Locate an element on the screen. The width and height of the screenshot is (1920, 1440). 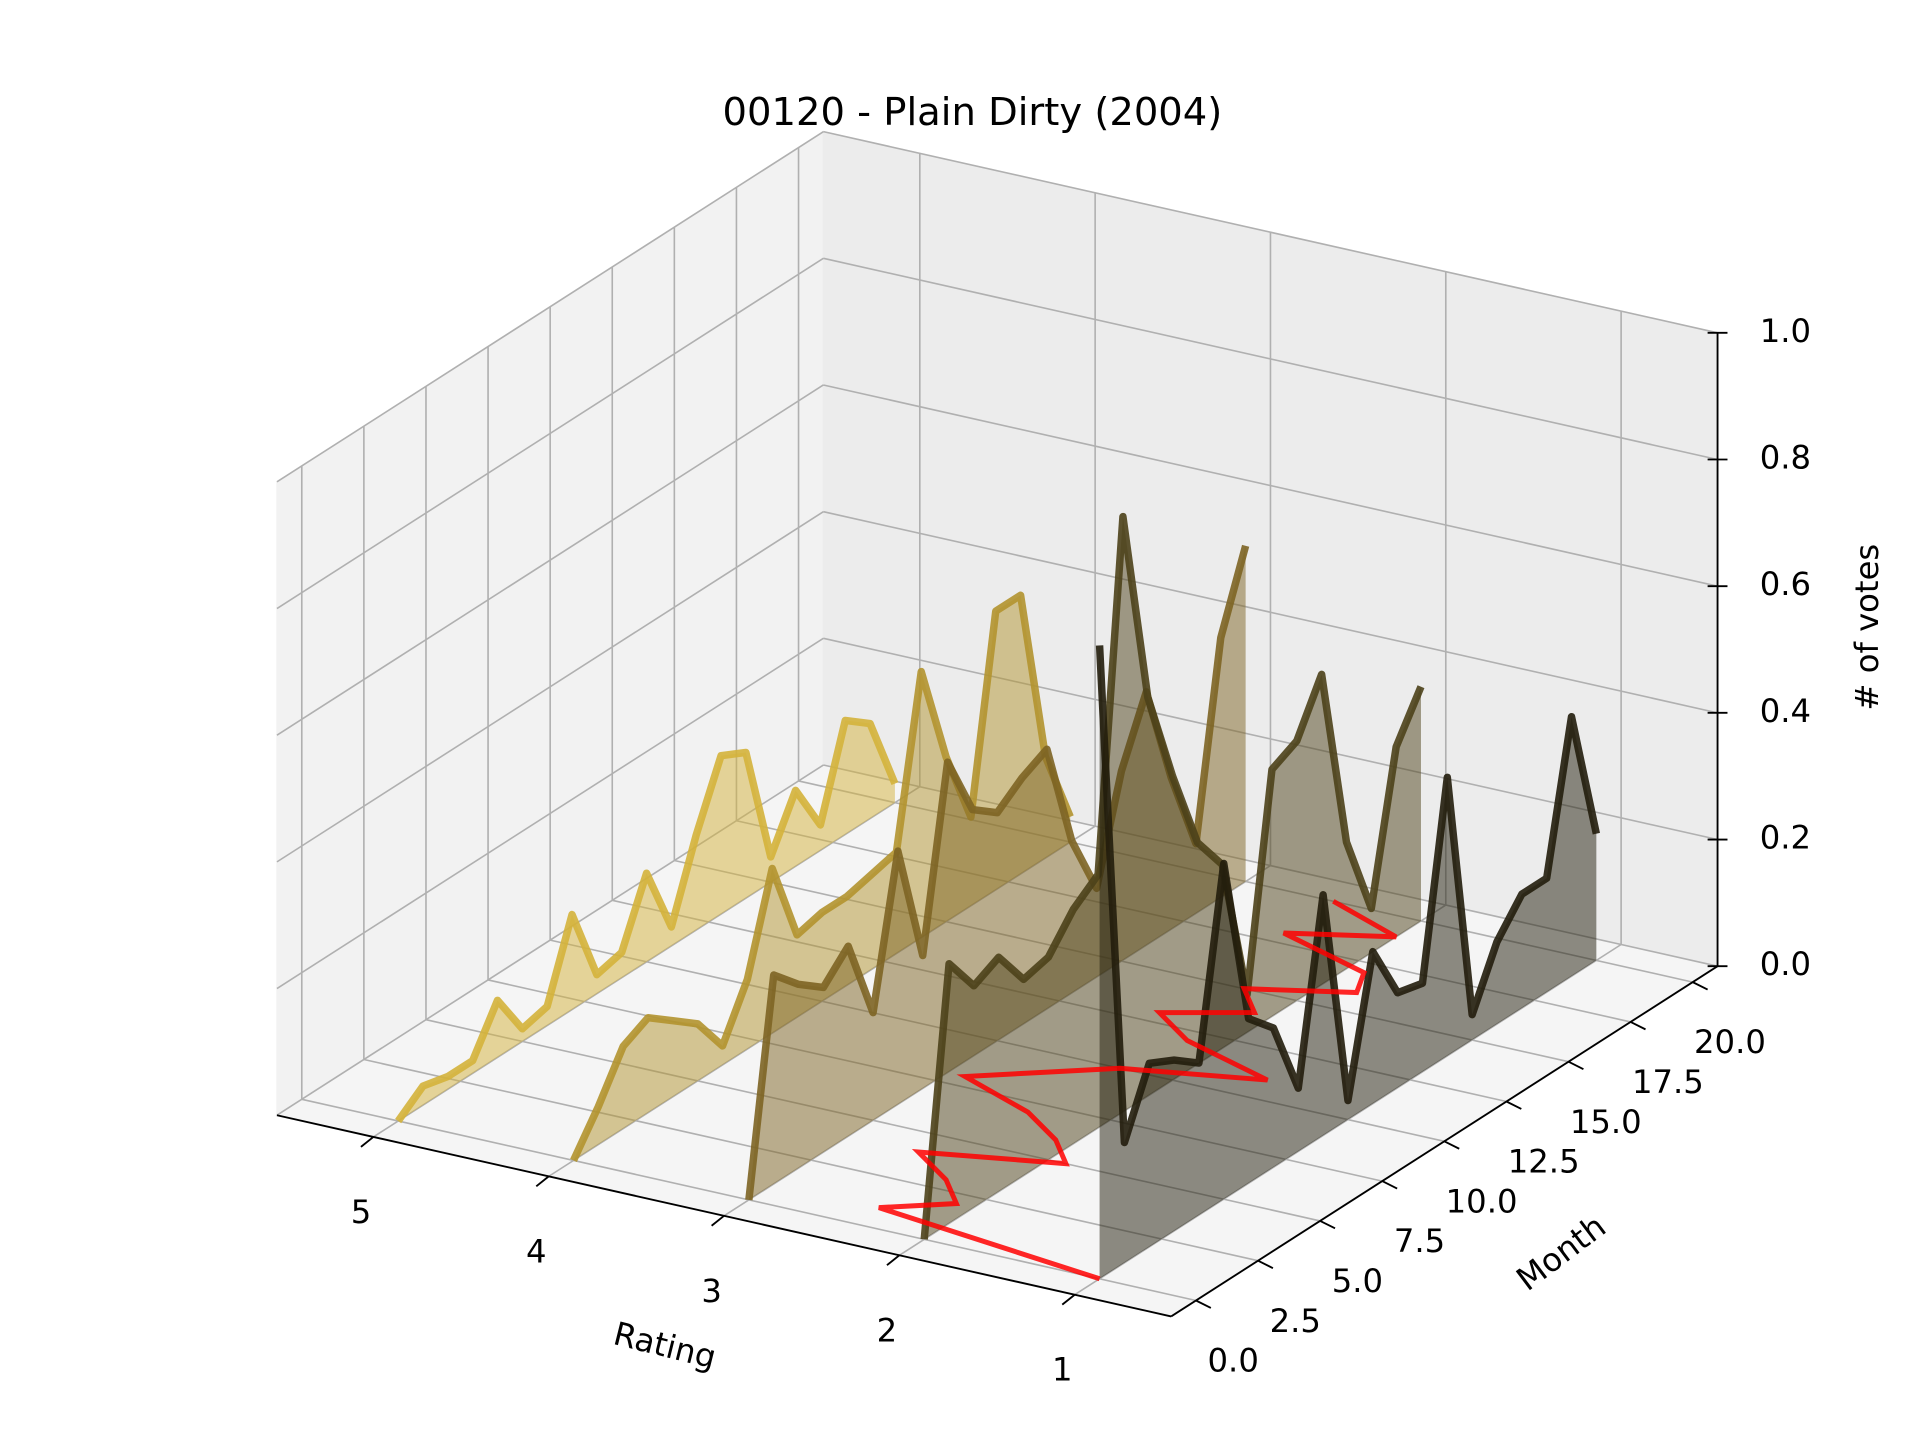
z-tick-label: 0.2 is located at coordinates (1785, 838).